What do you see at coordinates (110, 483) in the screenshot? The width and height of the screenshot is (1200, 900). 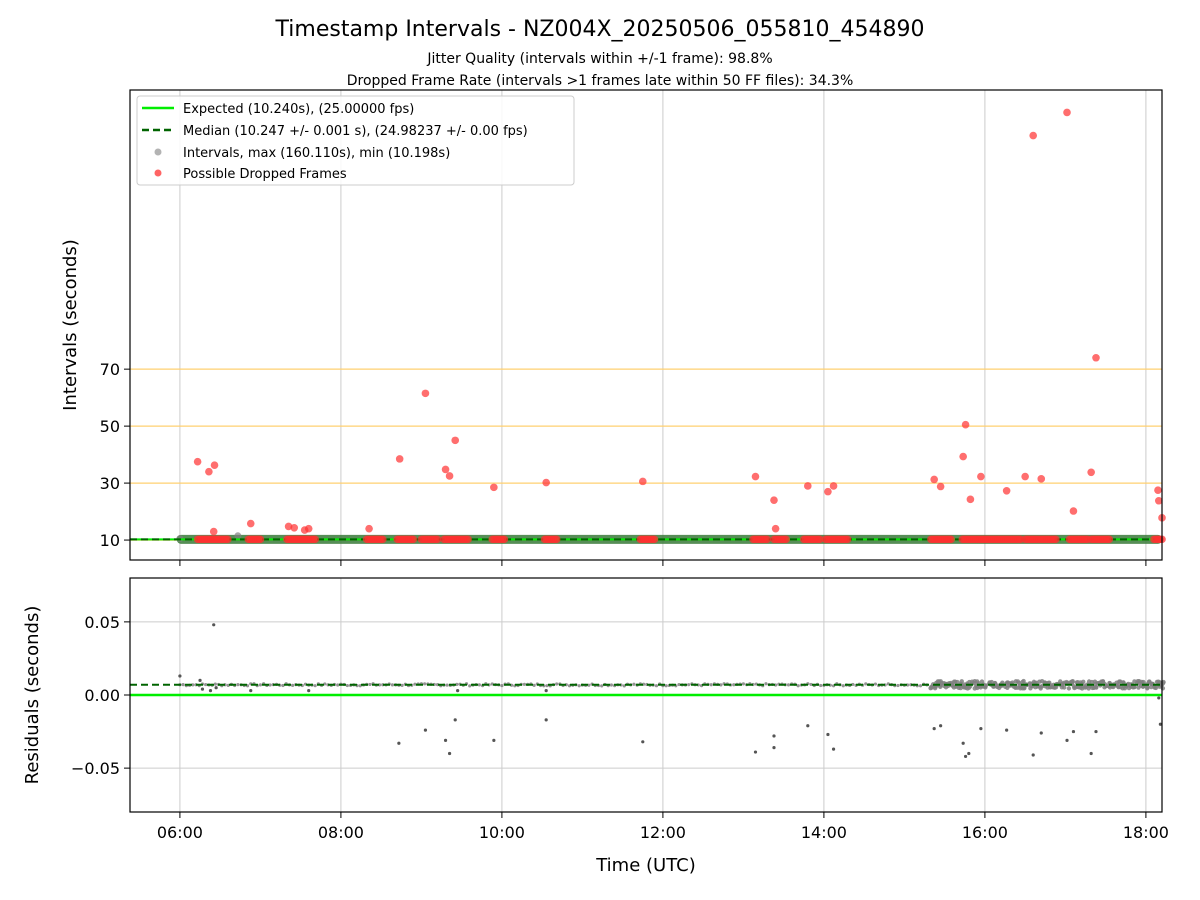 I see `top-y-tick-label: 30` at bounding box center [110, 483].